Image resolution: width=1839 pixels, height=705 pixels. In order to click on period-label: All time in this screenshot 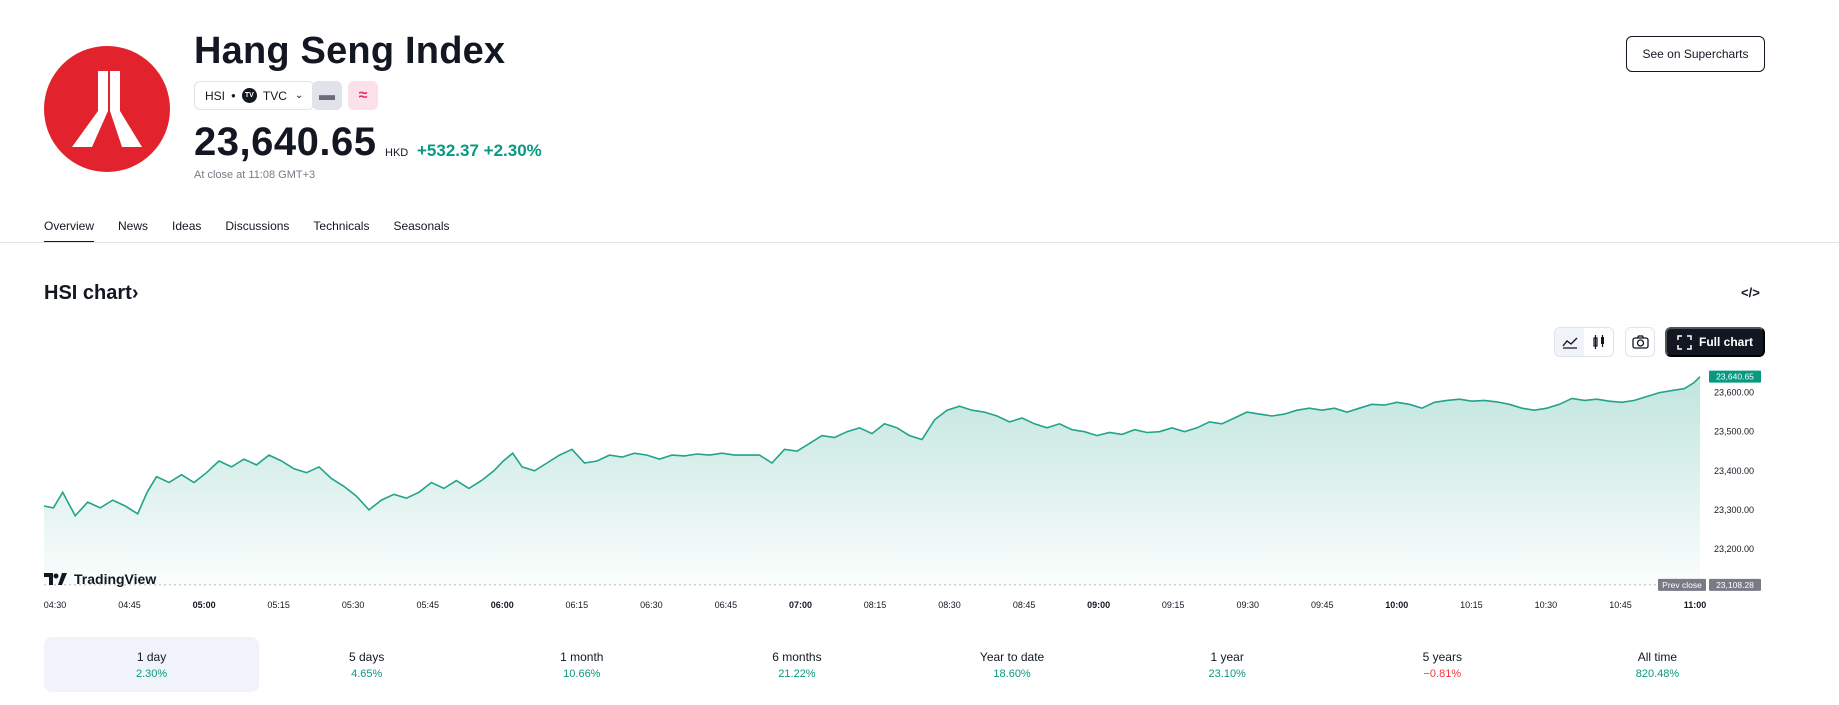, I will do `click(1657, 656)`.